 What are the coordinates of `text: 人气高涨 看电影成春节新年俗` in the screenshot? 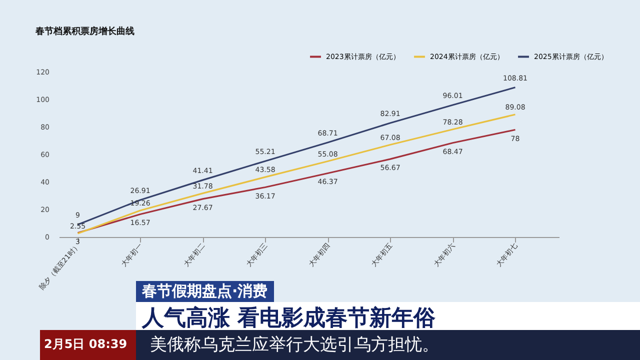 It's located at (388, 318).